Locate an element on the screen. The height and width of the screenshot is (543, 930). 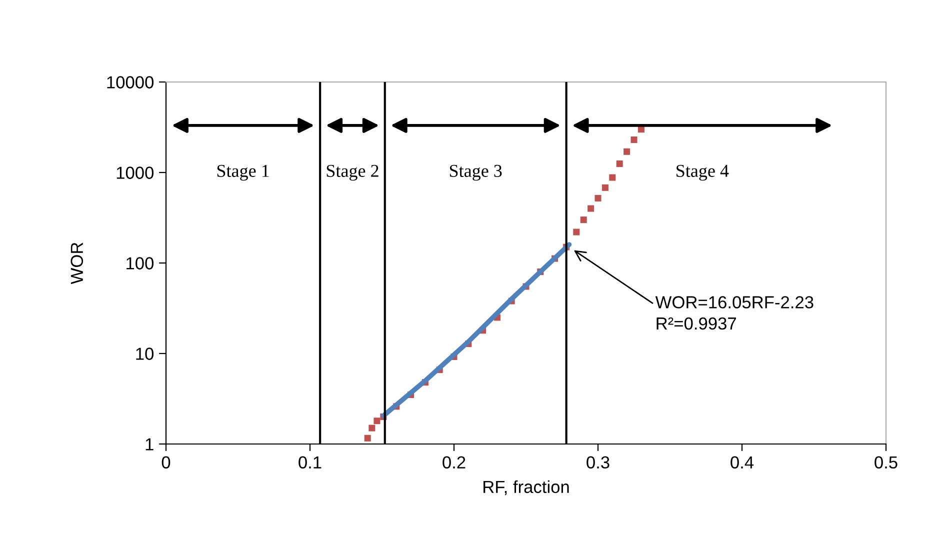
x-tick-label: 0.5 is located at coordinates (886, 462).